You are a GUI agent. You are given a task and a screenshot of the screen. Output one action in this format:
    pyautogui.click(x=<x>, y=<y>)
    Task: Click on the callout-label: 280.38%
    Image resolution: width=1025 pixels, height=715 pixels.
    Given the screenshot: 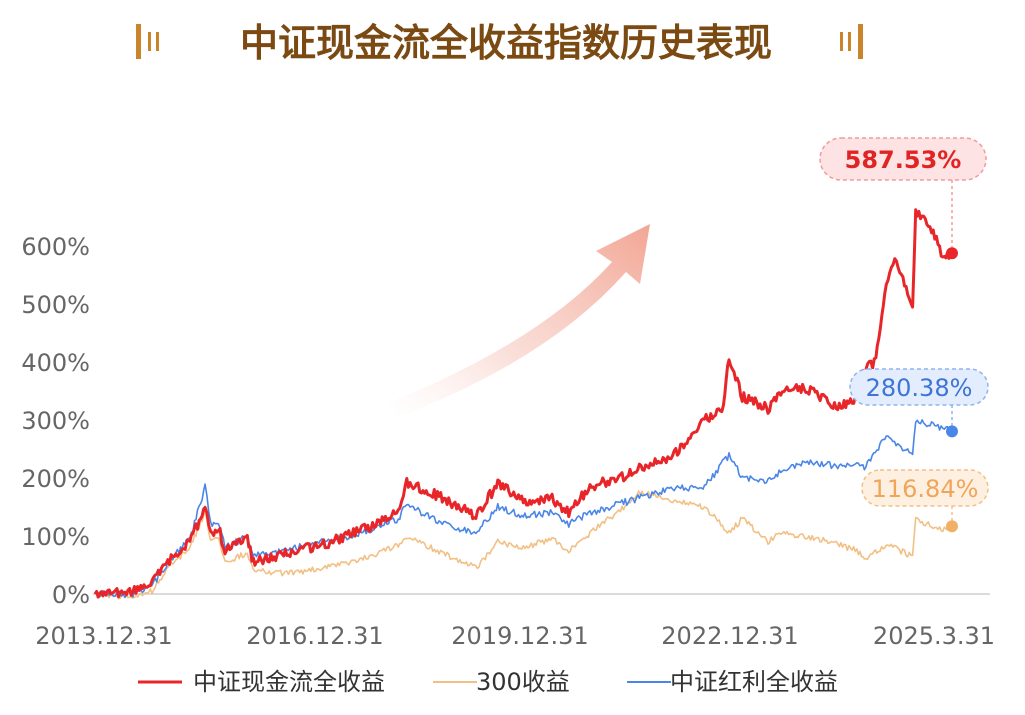 What is the action you would take?
    pyautogui.click(x=919, y=388)
    